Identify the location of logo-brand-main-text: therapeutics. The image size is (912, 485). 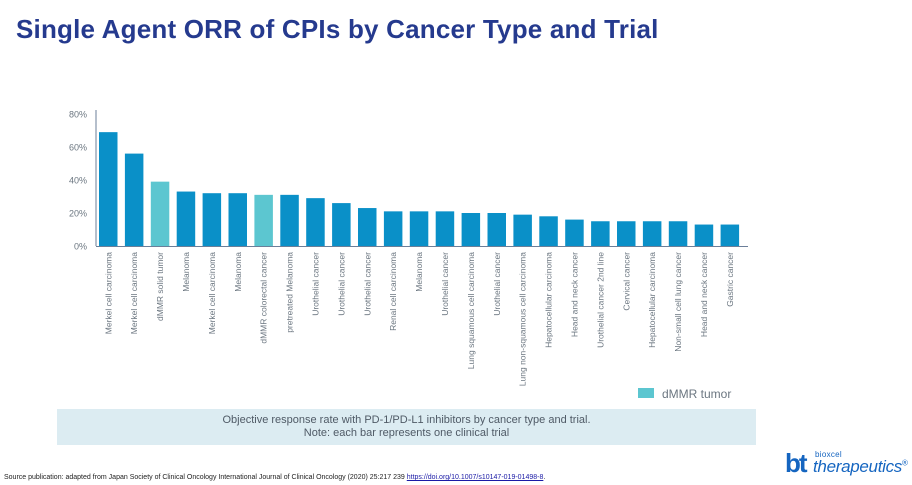
(858, 466).